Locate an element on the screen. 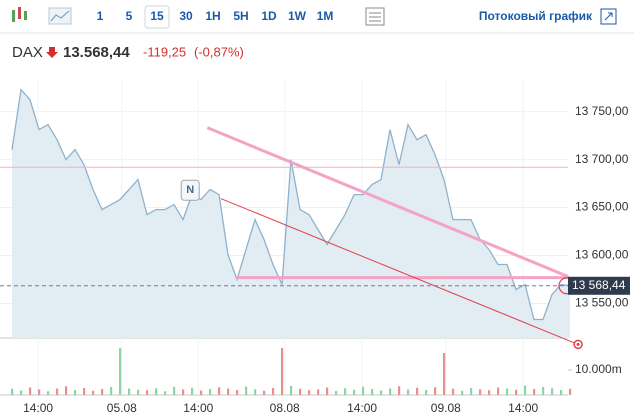  interval-button: 15 is located at coordinates (157, 16).